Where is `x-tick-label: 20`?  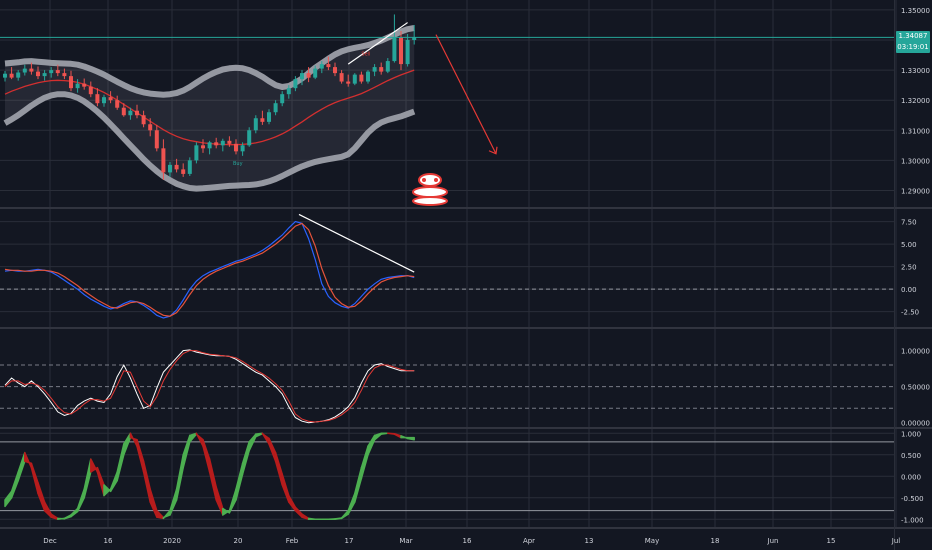 x-tick-label: 20 is located at coordinates (238, 541).